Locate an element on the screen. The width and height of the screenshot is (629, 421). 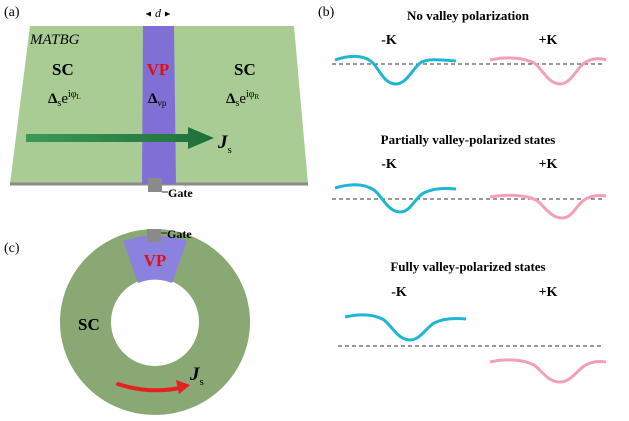
gate-block is located at coordinates (155, 185).